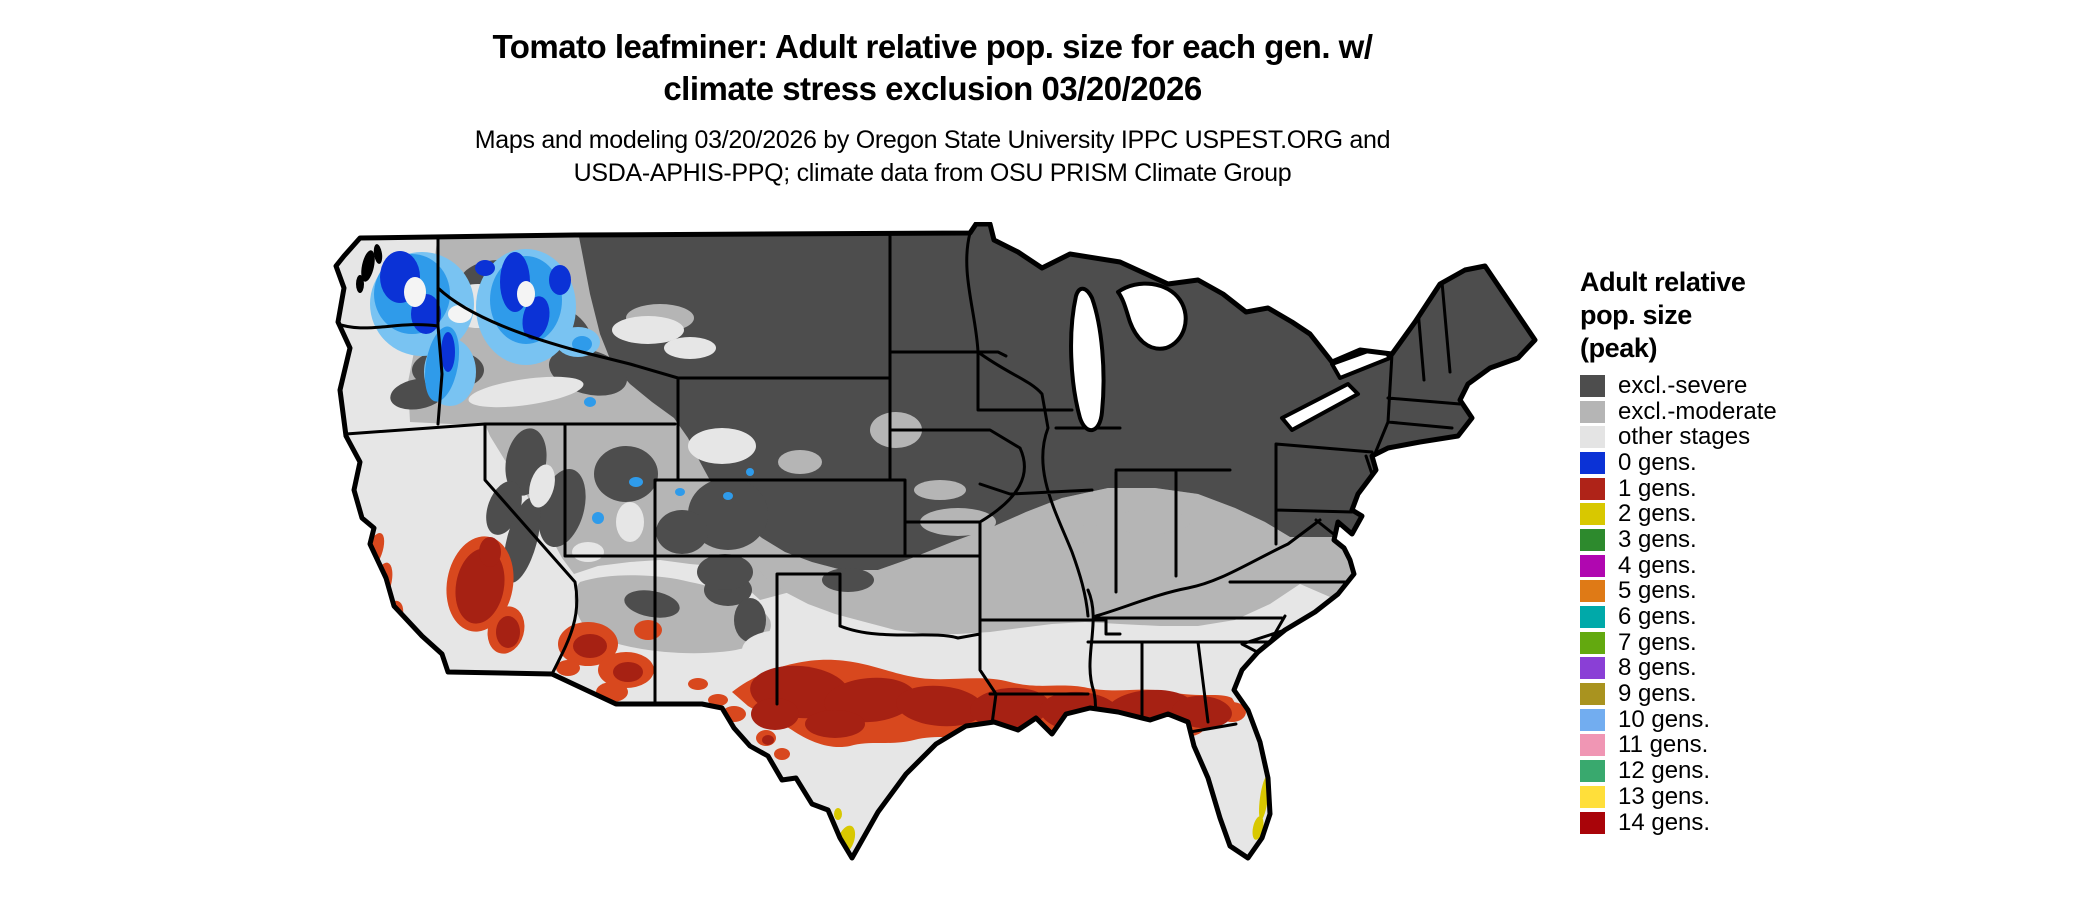  I want to click on legend-item: 10 gens., so click(1740, 720).